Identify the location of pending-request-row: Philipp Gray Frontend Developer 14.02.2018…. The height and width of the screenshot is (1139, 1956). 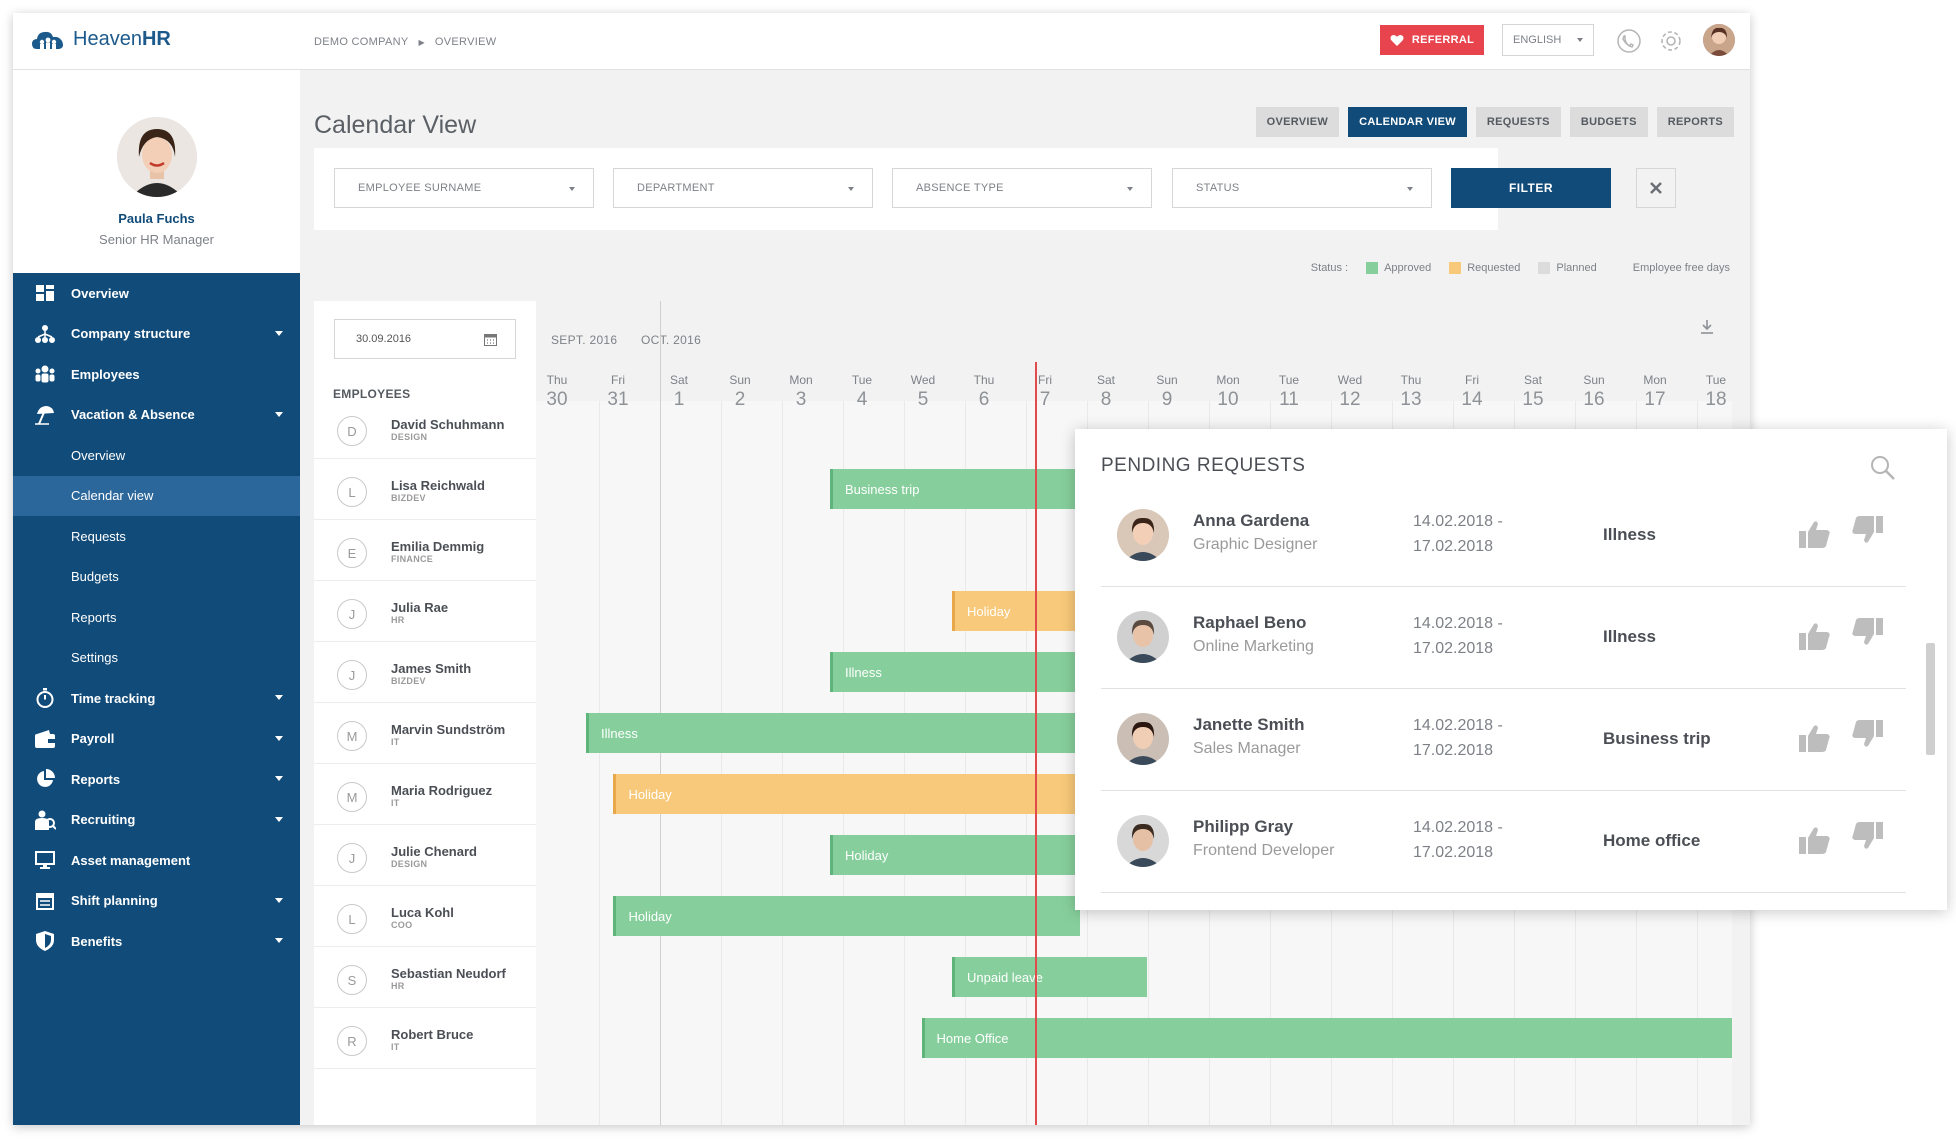
(1503, 842).